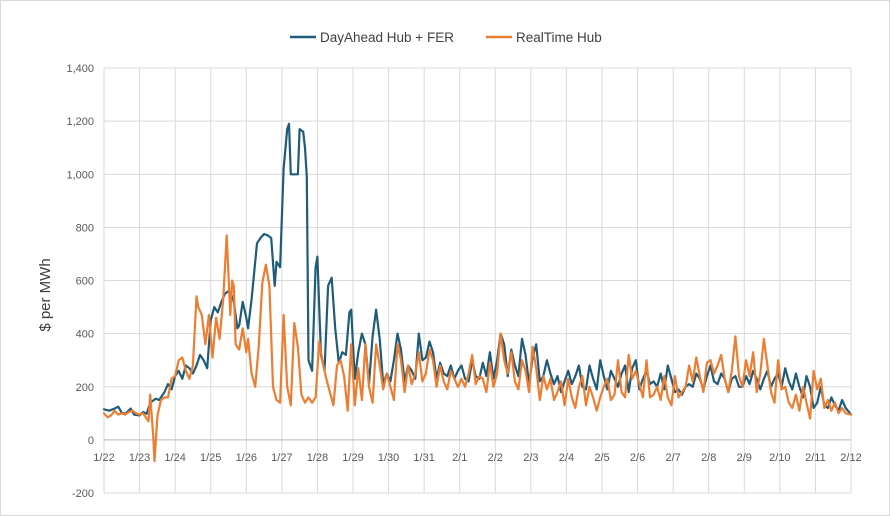 The width and height of the screenshot is (890, 516). What do you see at coordinates (815, 458) in the screenshot?
I see `x-tick-label: 2/11` at bounding box center [815, 458].